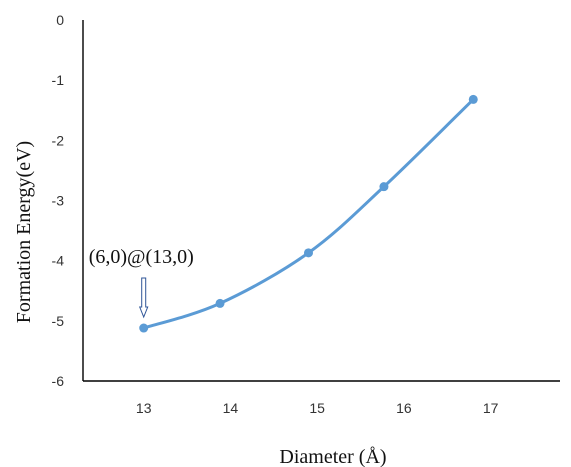 This screenshot has width=571, height=467. Describe the element at coordinates (141, 257) in the screenshot. I see `annotation-label: (6,0)@(13,0)` at that location.